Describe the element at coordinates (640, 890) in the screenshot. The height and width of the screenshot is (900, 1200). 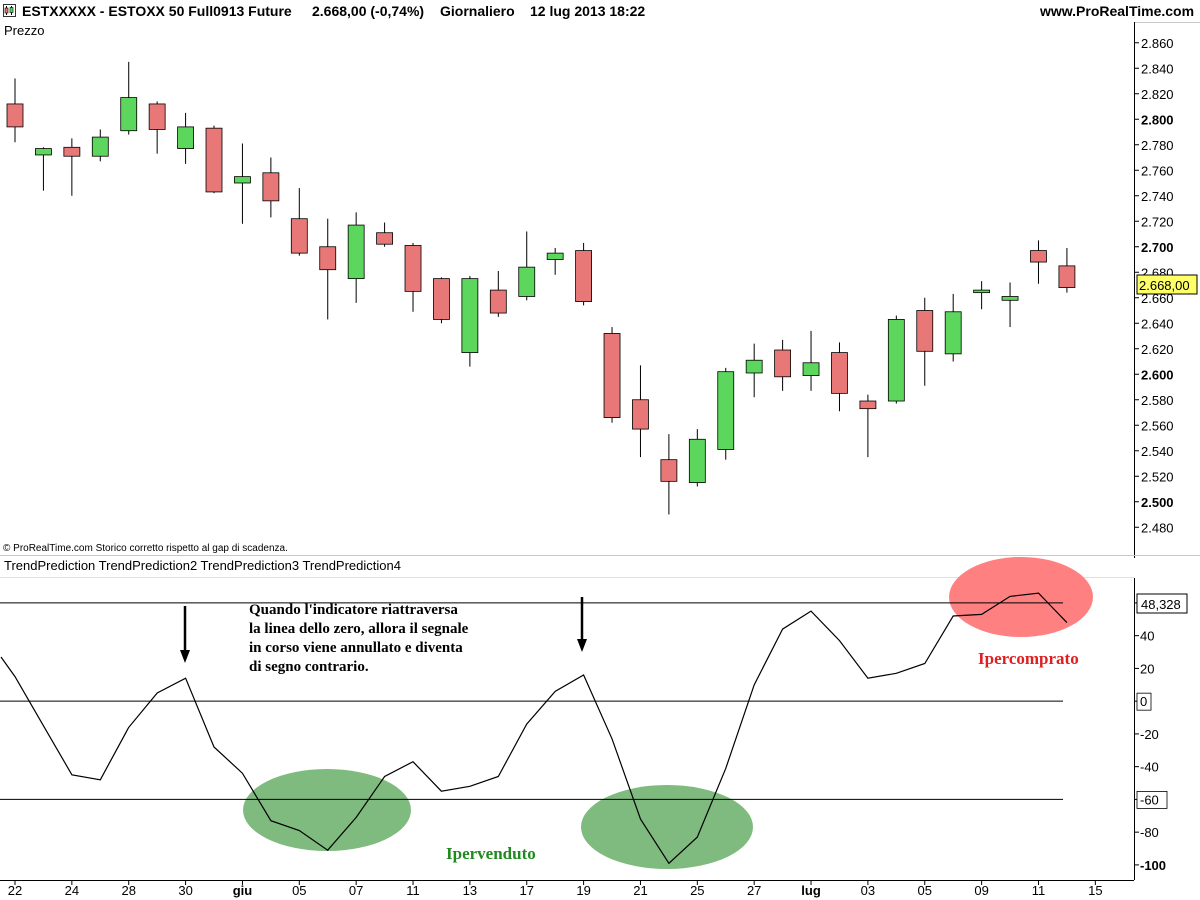
I see `x-tick-label: 21` at that location.